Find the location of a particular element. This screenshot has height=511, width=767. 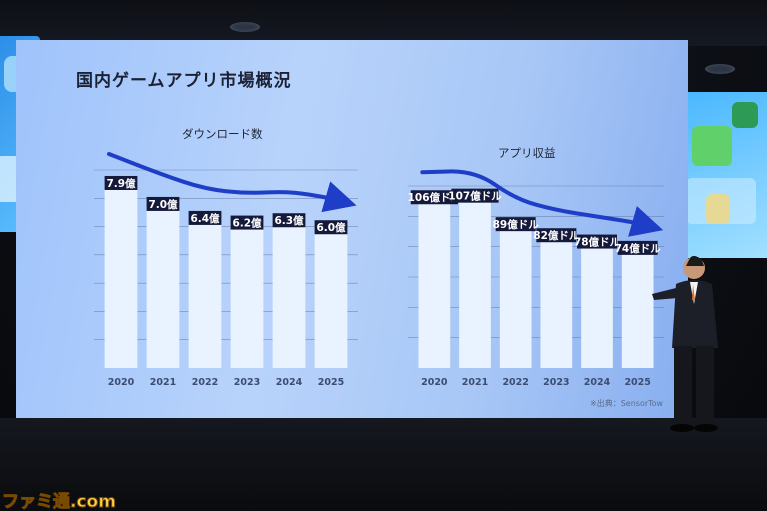

value-label: 7.0億 is located at coordinates (163, 204).